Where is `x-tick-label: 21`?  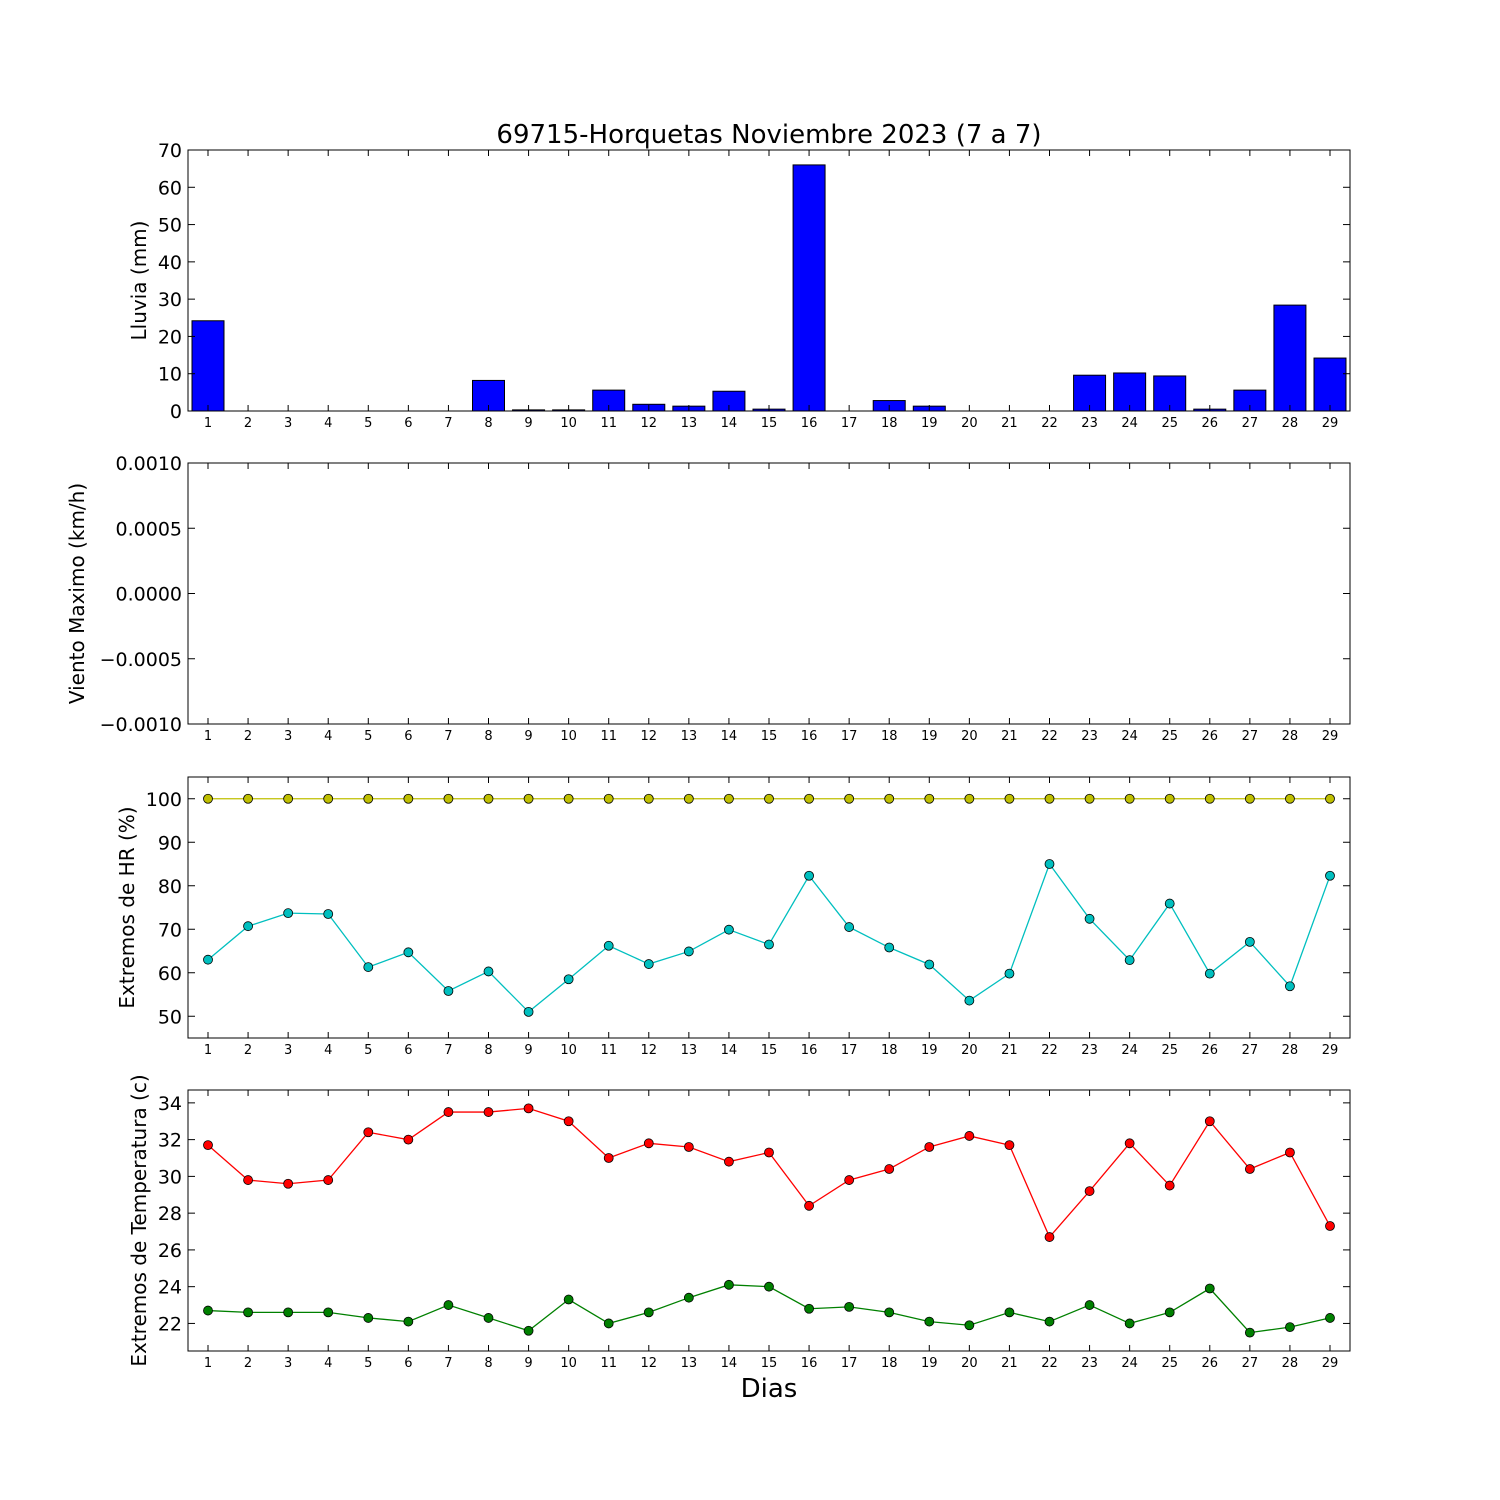 x-tick-label: 21 is located at coordinates (1009, 423).